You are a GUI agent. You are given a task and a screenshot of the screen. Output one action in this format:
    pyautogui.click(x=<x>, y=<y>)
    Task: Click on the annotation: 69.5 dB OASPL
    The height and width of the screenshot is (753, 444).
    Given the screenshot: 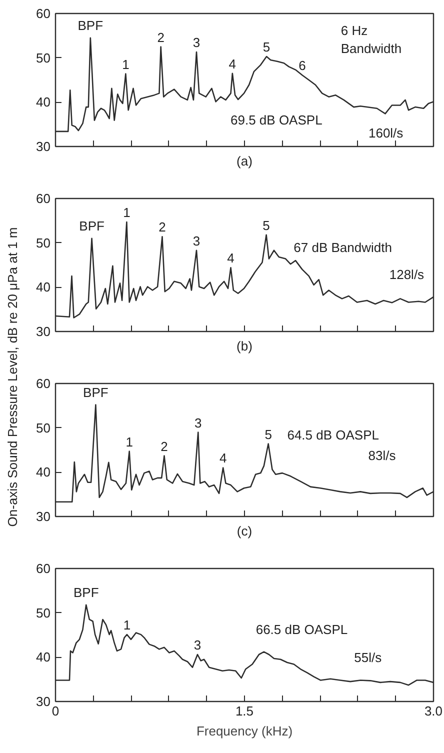 What is the action you would take?
    pyautogui.click(x=276, y=120)
    